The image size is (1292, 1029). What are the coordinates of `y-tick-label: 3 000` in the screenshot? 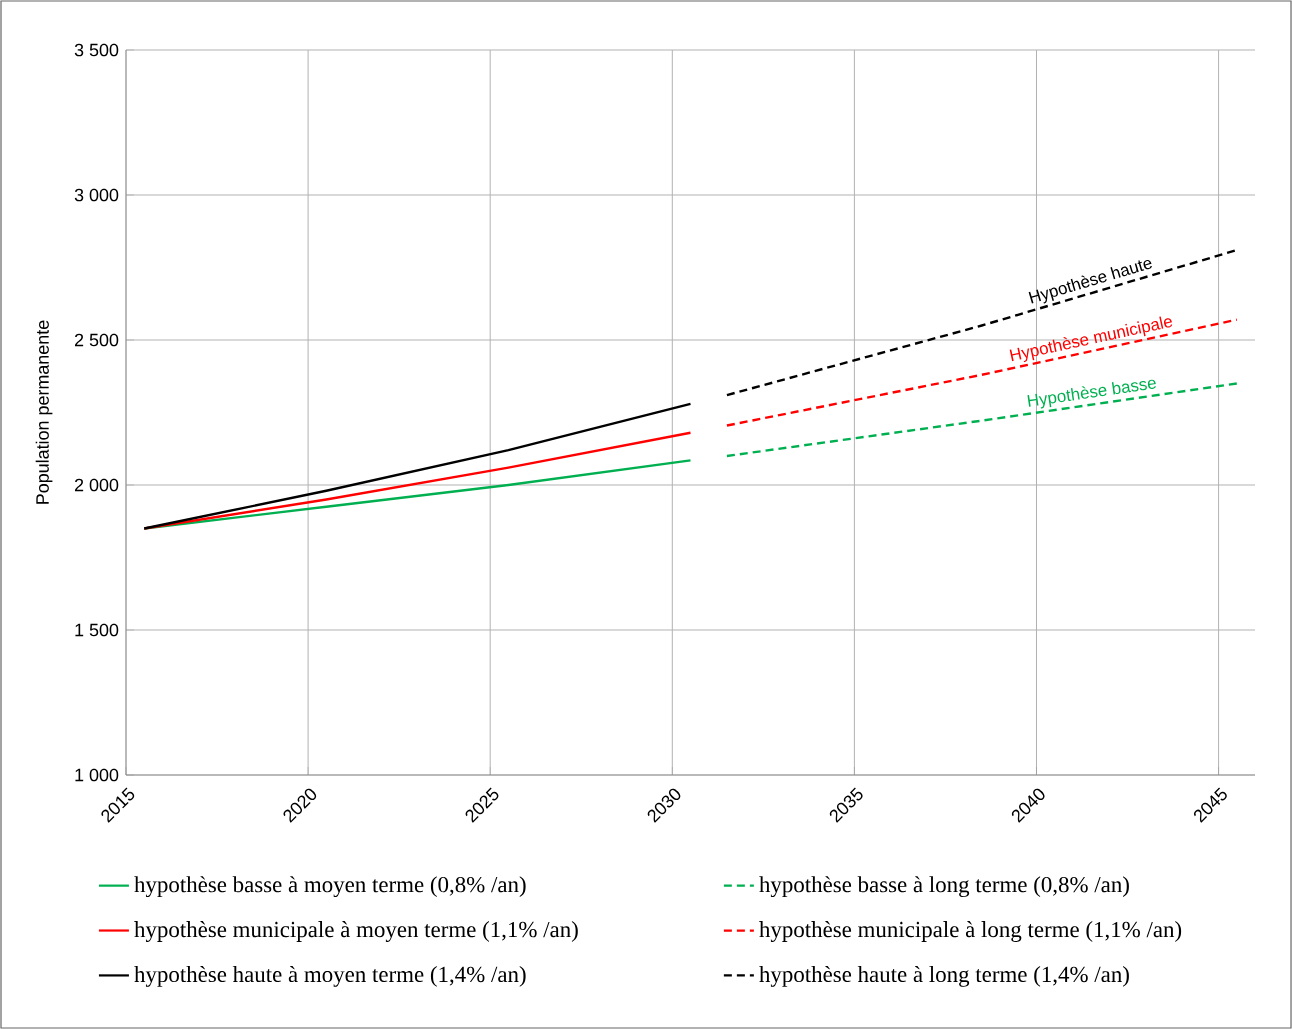 It's located at (96, 195).